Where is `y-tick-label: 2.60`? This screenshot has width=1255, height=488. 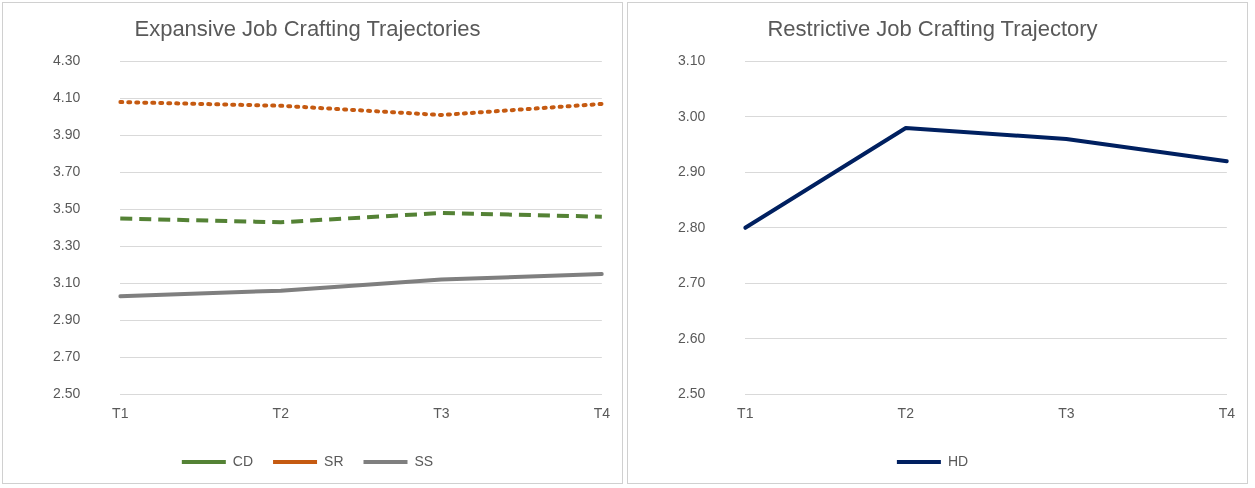
y-tick-label: 2.60 is located at coordinates (692, 337).